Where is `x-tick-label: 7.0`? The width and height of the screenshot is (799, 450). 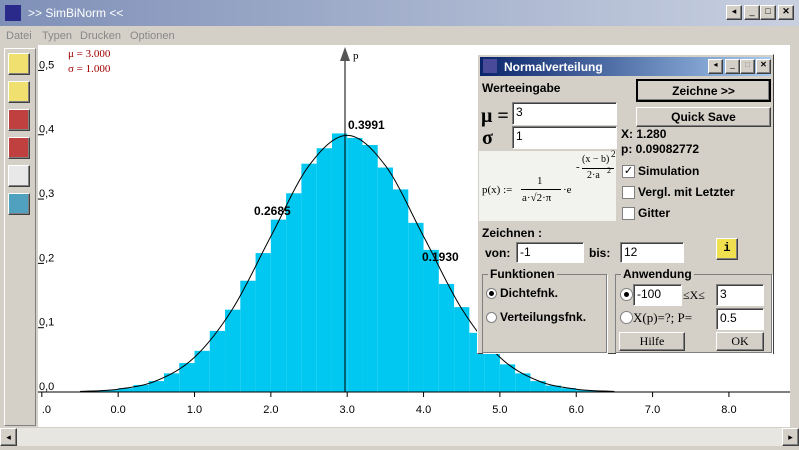 x-tick-label: 7.0 is located at coordinates (652, 410).